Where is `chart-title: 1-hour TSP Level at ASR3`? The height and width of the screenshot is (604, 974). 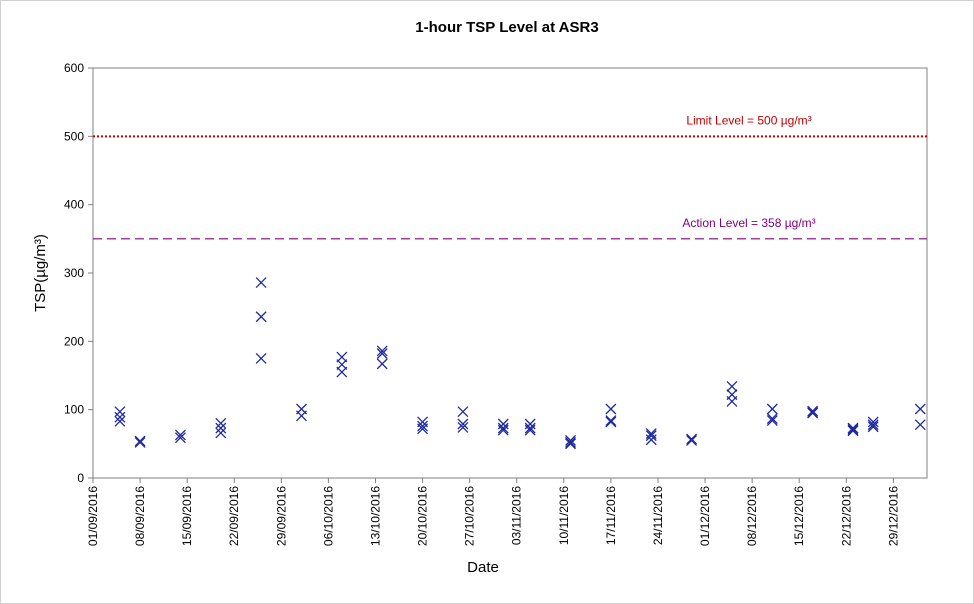 chart-title: 1-hour TSP Level at ASR3 is located at coordinates (506, 27).